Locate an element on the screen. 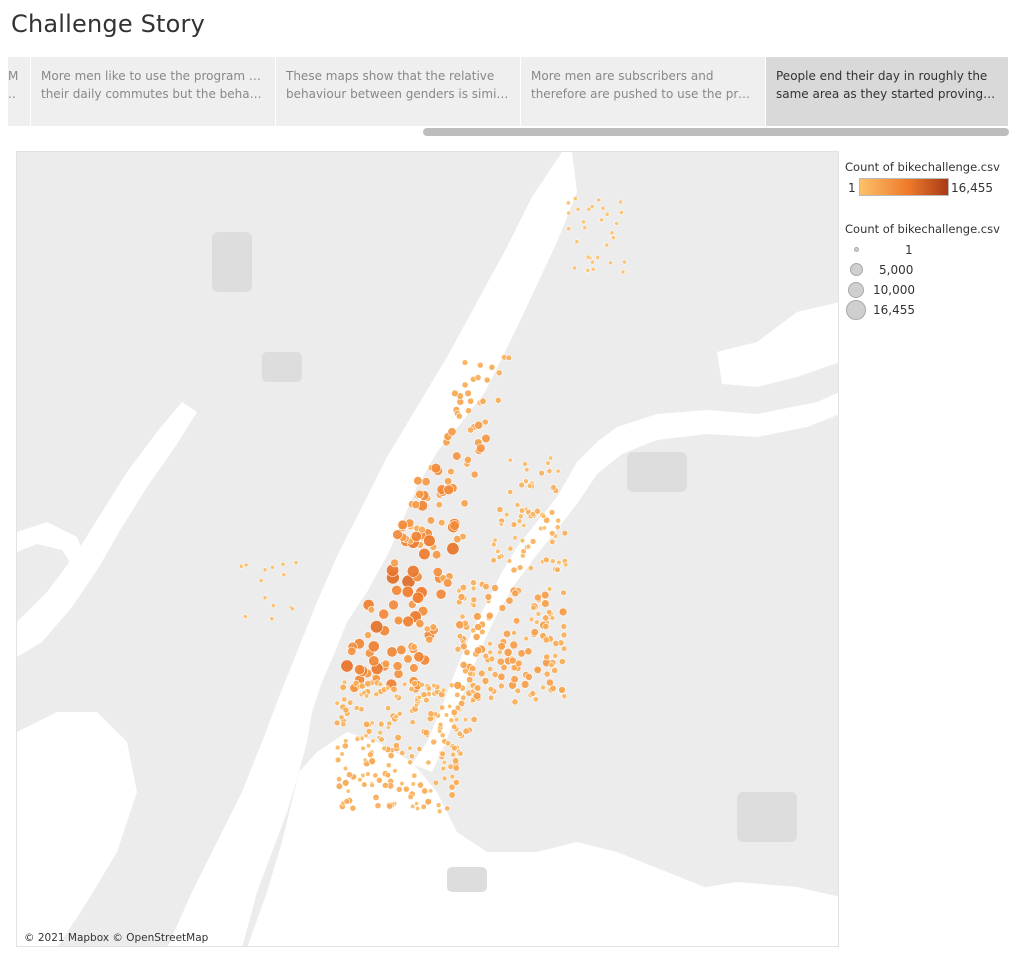  navigator-scrollbar is located at coordinates (716, 132).